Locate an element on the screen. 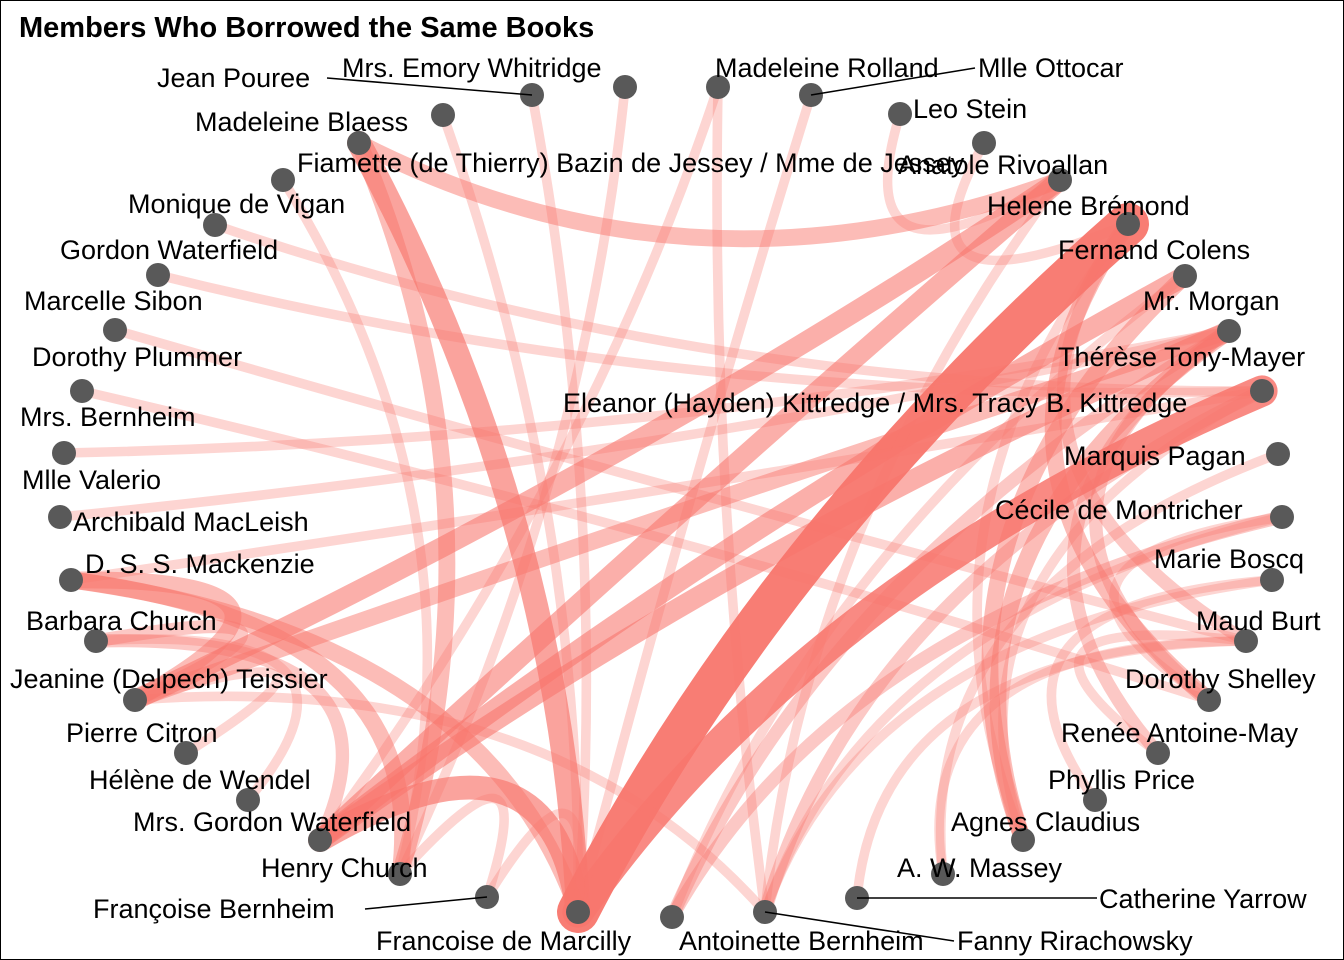  node-n31 is located at coordinates (1095, 800).